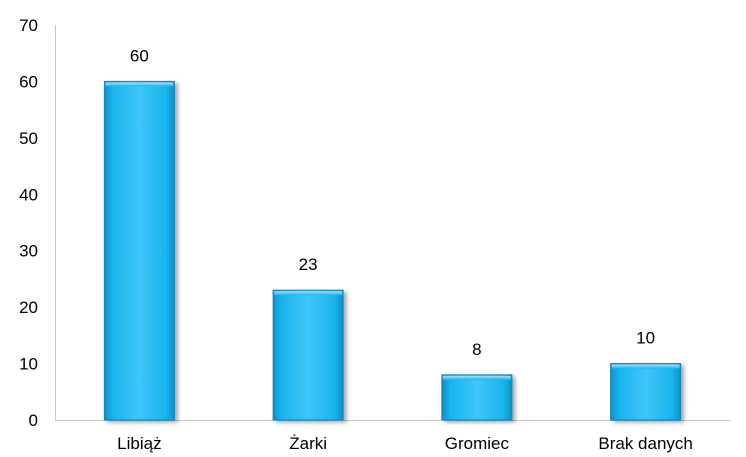 This screenshot has height=457, width=746. What do you see at coordinates (33, 420) in the screenshot?
I see `y-tick-label: 0` at bounding box center [33, 420].